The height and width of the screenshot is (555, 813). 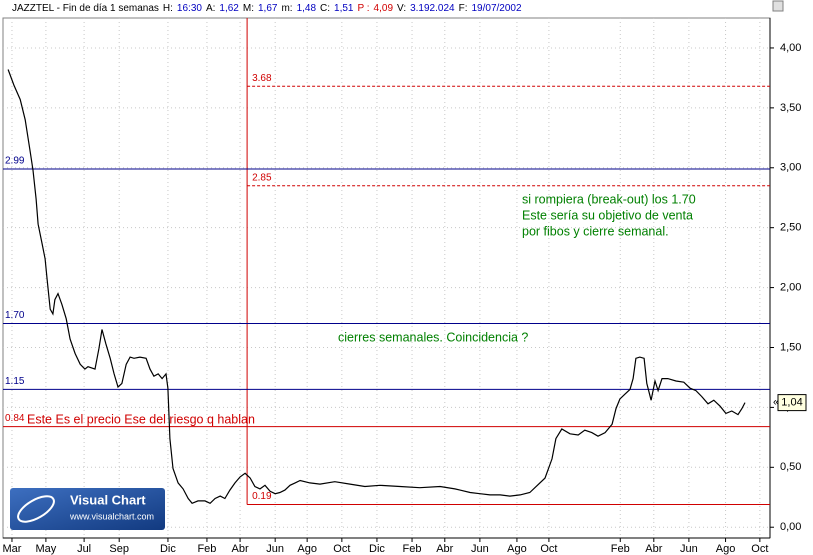 What do you see at coordinates (384, 8) in the screenshot?
I see `header-field: 4,09` at bounding box center [384, 8].